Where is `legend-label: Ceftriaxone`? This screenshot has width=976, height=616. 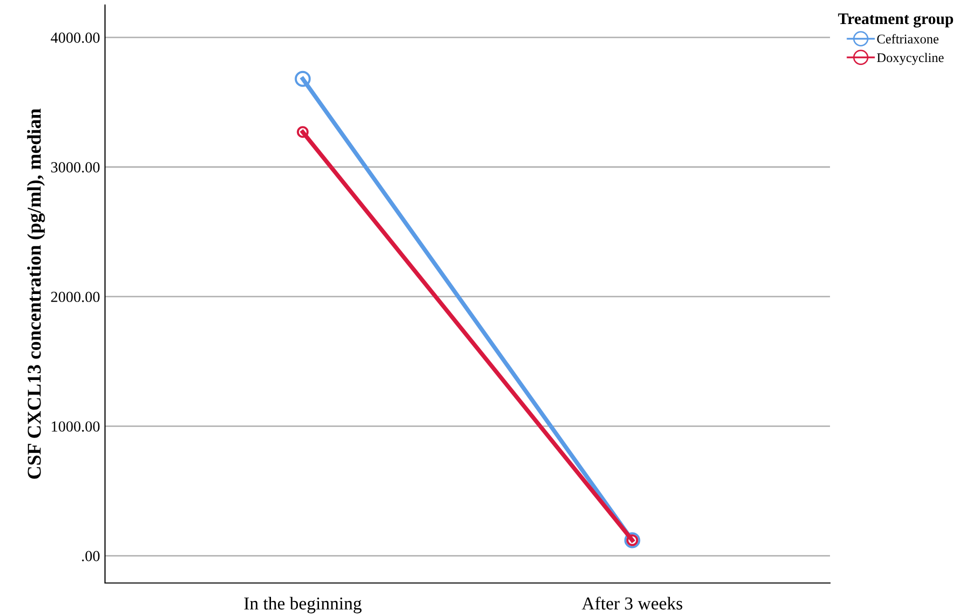 legend-label: Ceftriaxone is located at coordinates (907, 39).